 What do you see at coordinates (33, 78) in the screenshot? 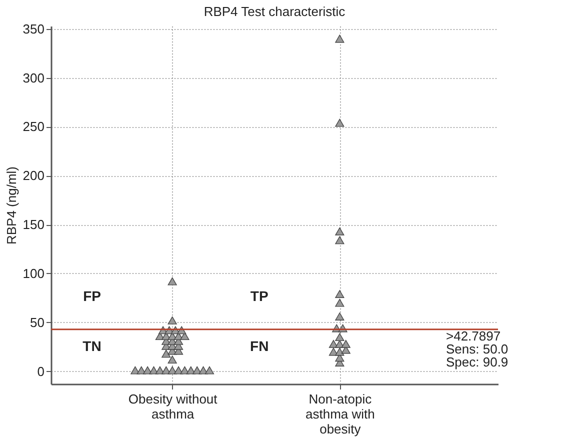
I see `y-tick-label: 300` at bounding box center [33, 78].